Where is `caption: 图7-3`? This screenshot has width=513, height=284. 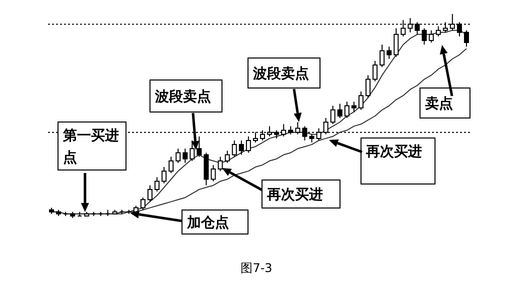
caption: 图7-3 is located at coordinates (257, 268).